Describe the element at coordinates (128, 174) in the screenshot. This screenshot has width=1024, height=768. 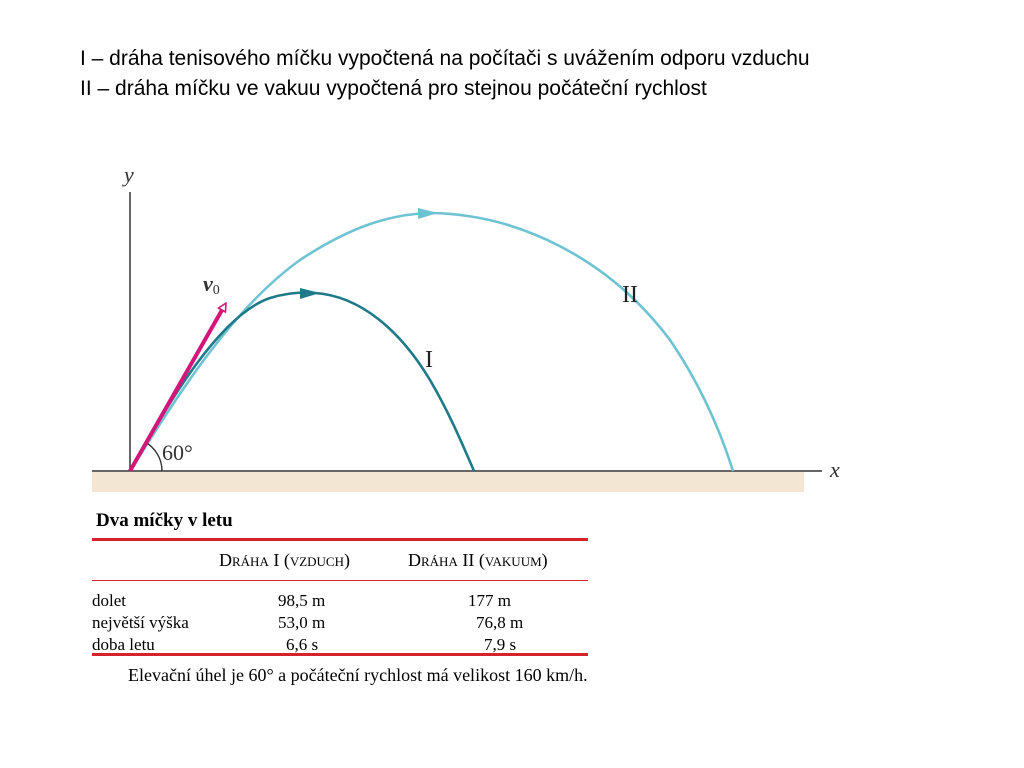
I see `y-axis-label: y` at that location.